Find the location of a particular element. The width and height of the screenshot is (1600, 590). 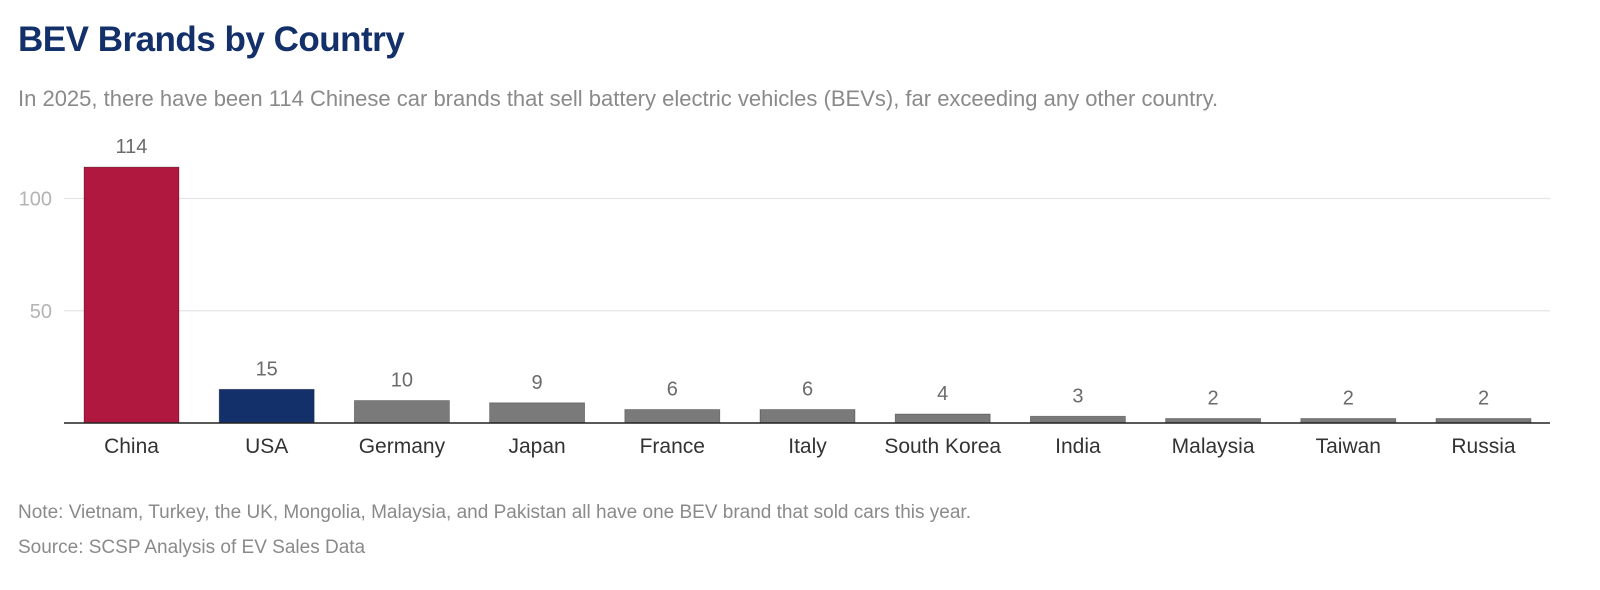

bar-germany is located at coordinates (401, 412).